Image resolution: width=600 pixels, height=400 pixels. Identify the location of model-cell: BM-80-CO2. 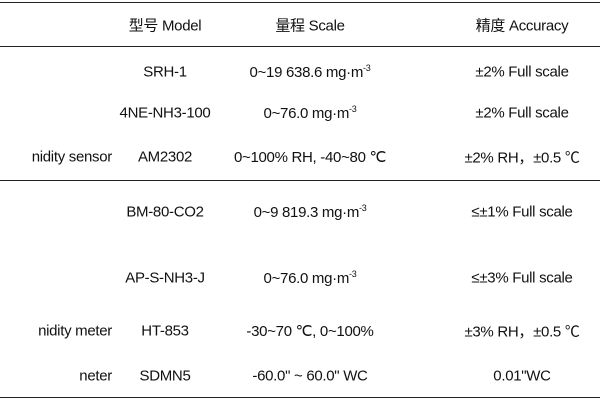
(165, 212).